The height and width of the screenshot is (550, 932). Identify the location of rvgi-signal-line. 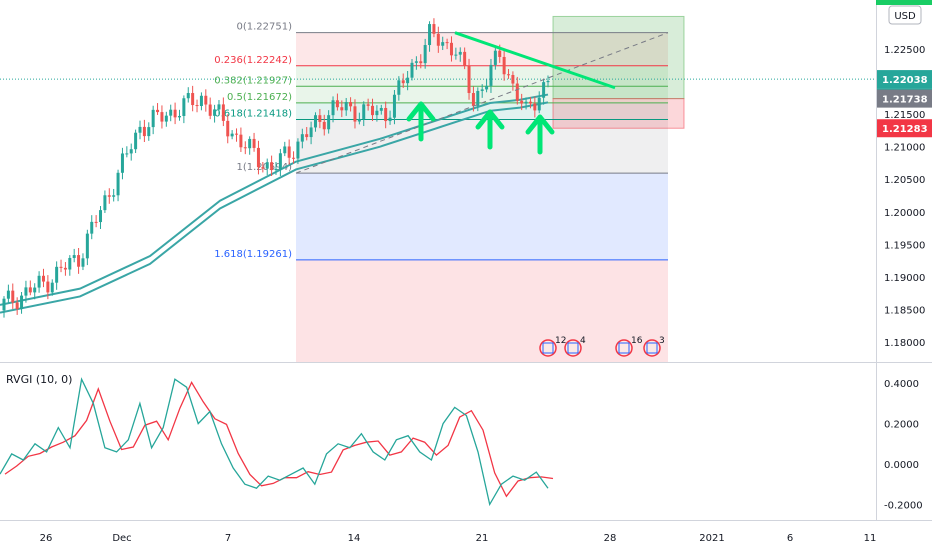
(279, 439).